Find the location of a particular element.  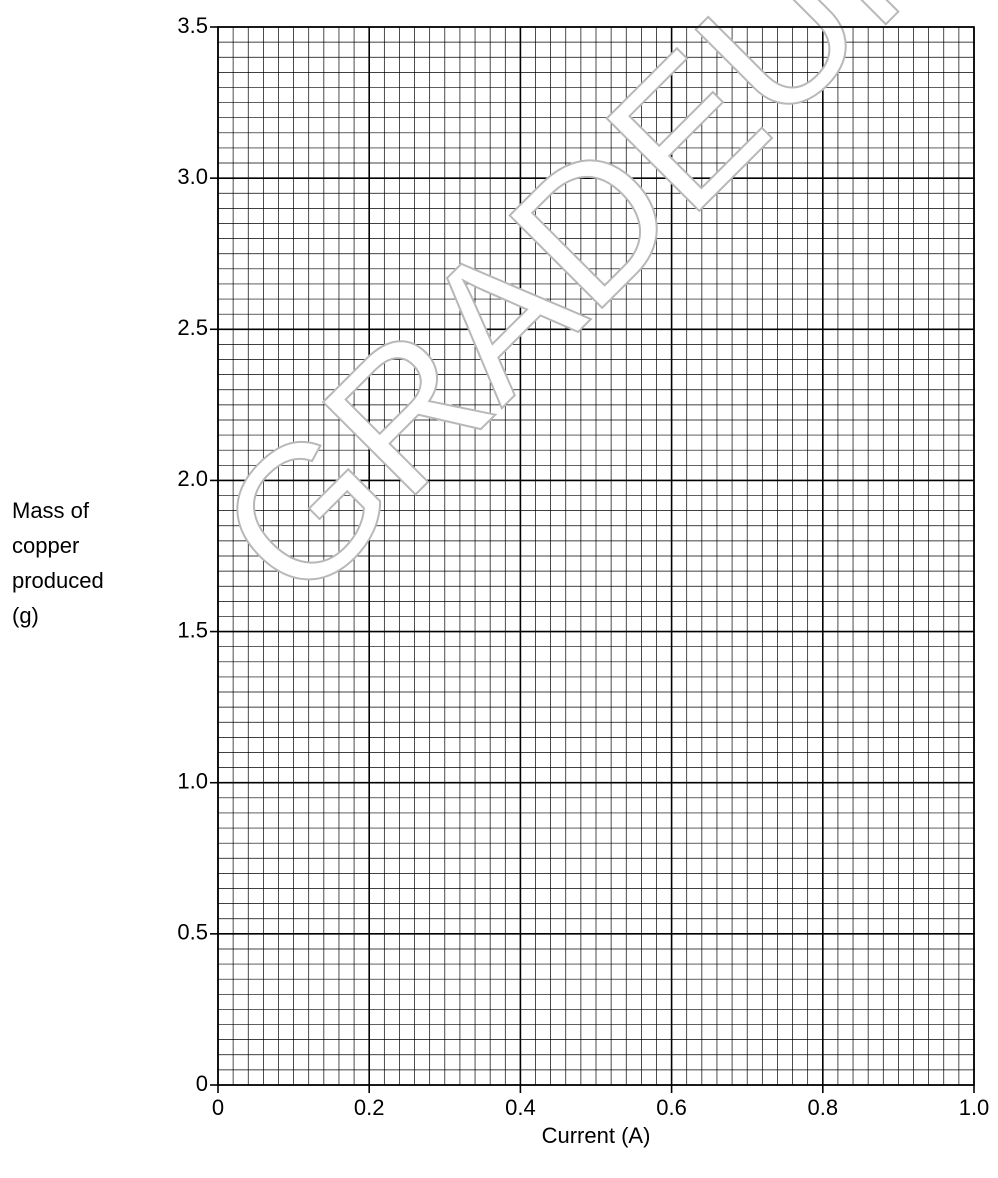

y-axis-label: produced is located at coordinates (58, 580).